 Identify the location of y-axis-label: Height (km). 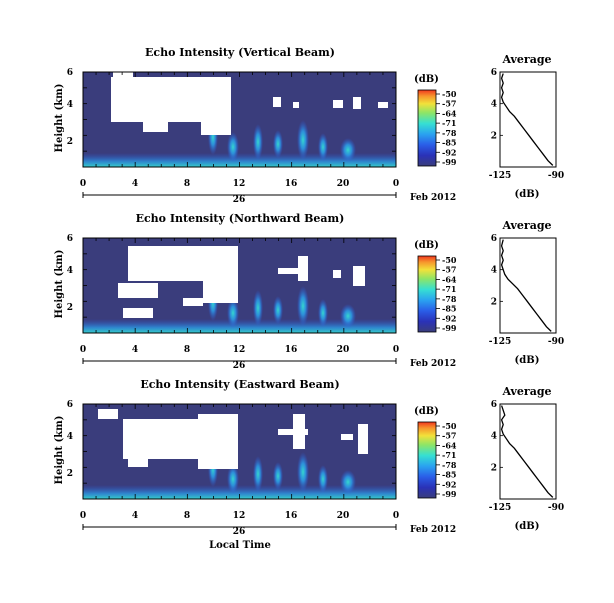
(59, 284).